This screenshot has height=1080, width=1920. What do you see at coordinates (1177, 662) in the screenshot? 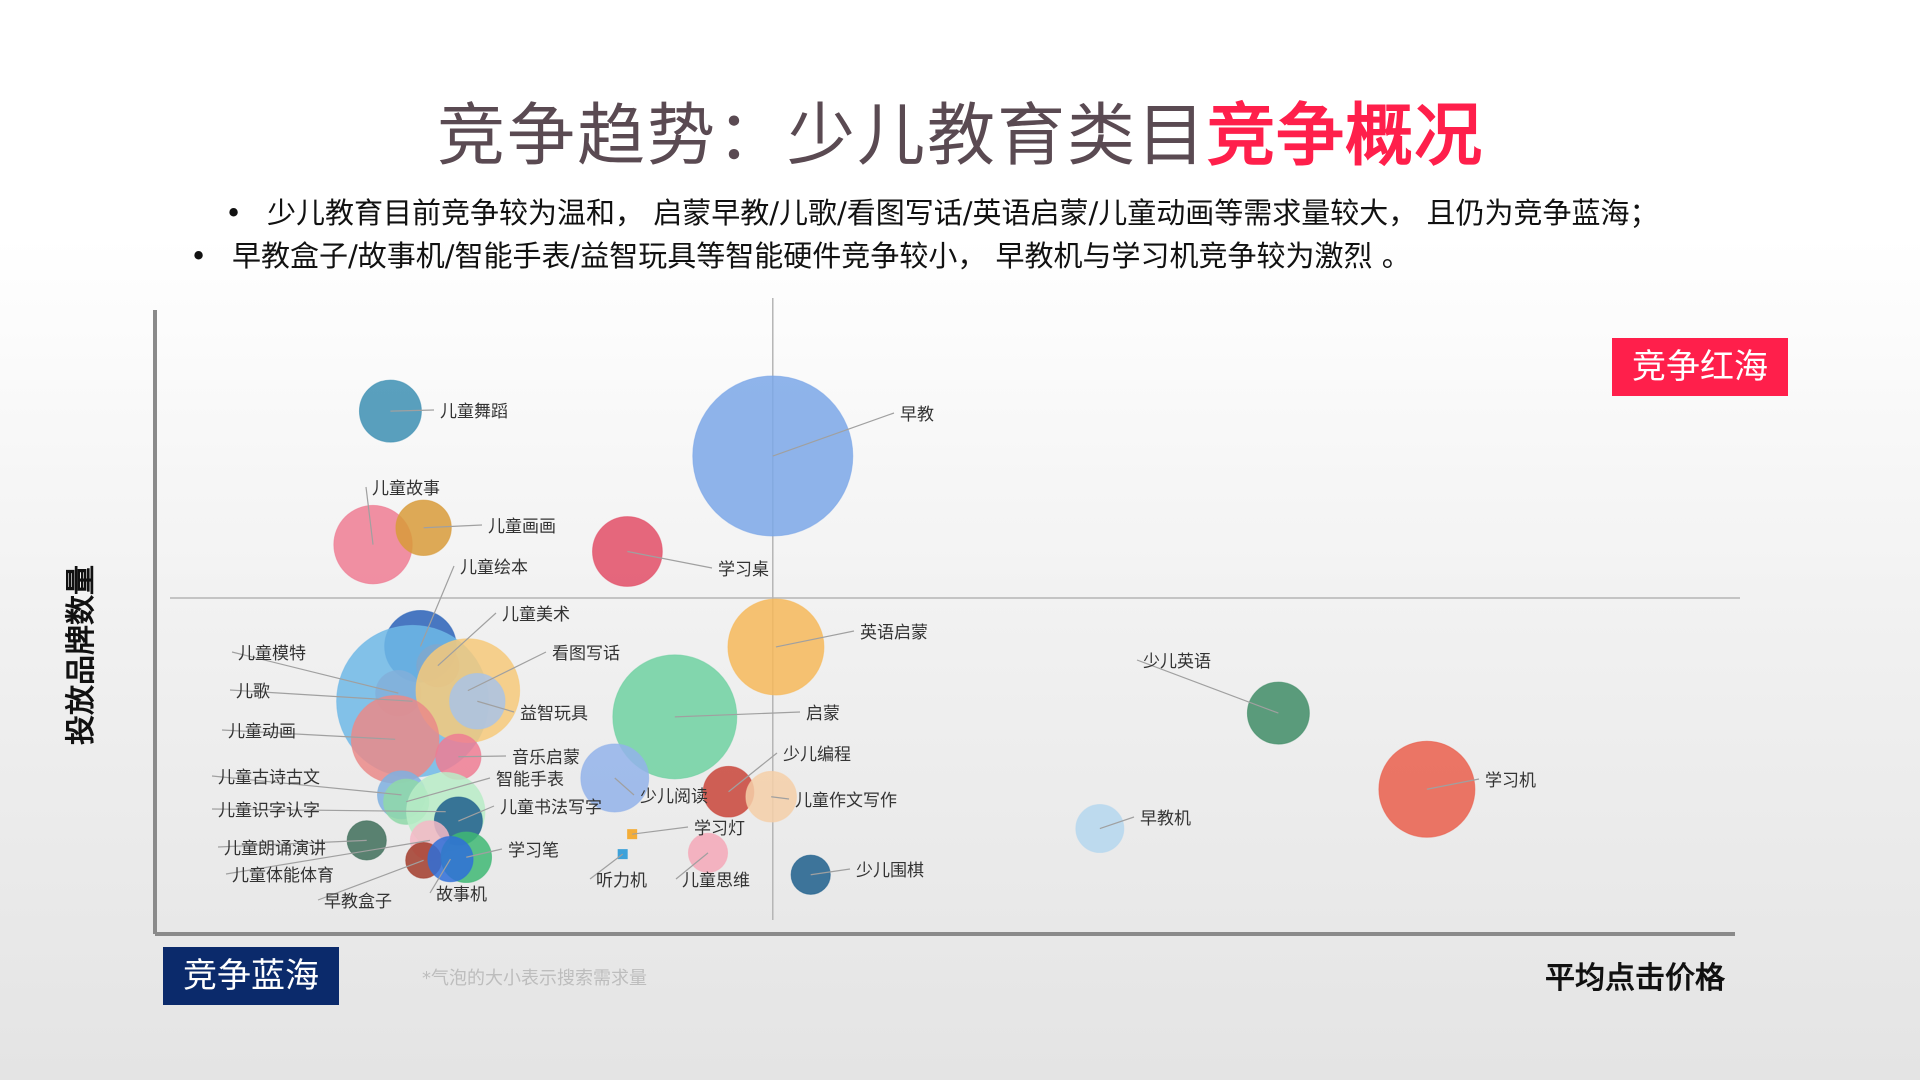
I see `bubble-label-16: 少儿英语` at bounding box center [1177, 662].